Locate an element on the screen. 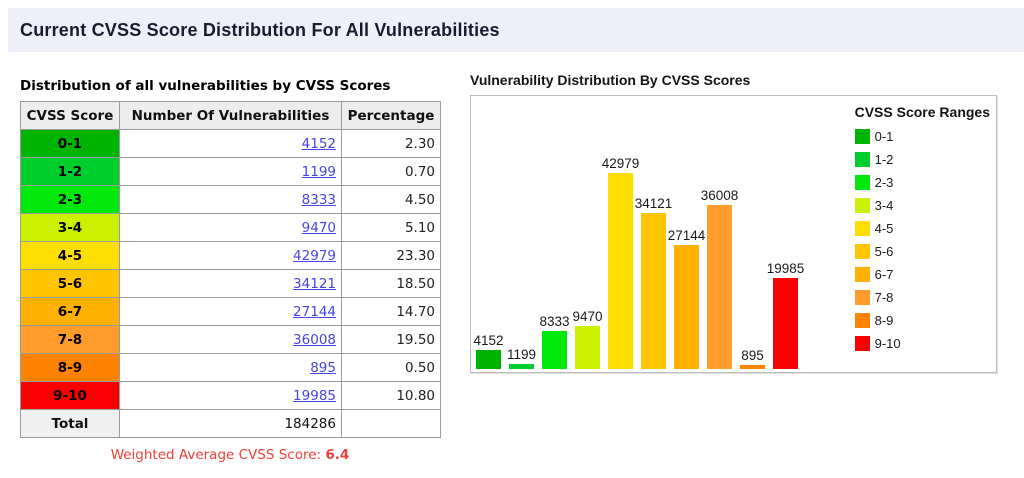 The height and width of the screenshot is (478, 1024). chart-bar-group: 42979 is located at coordinates (620, 262).